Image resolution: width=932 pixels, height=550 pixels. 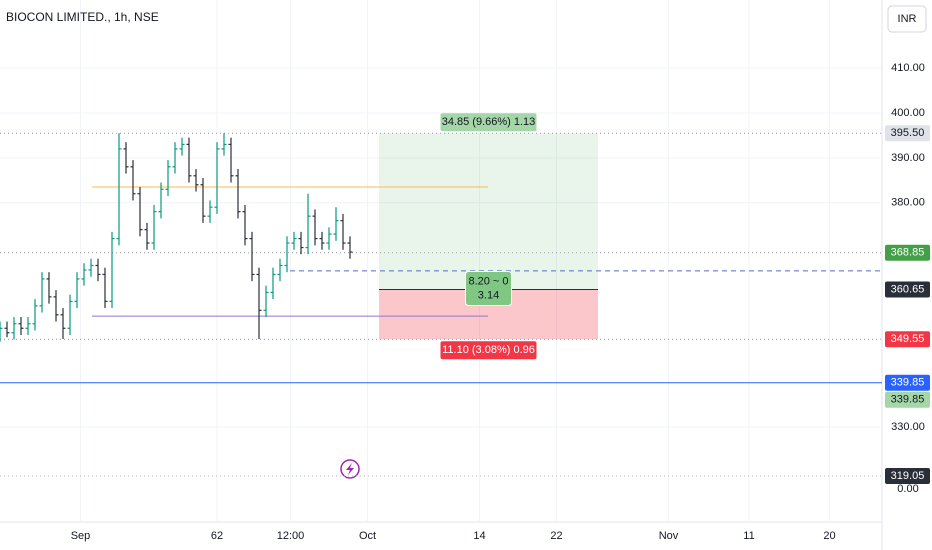 I want to click on lightning-icon, so click(x=350, y=469).